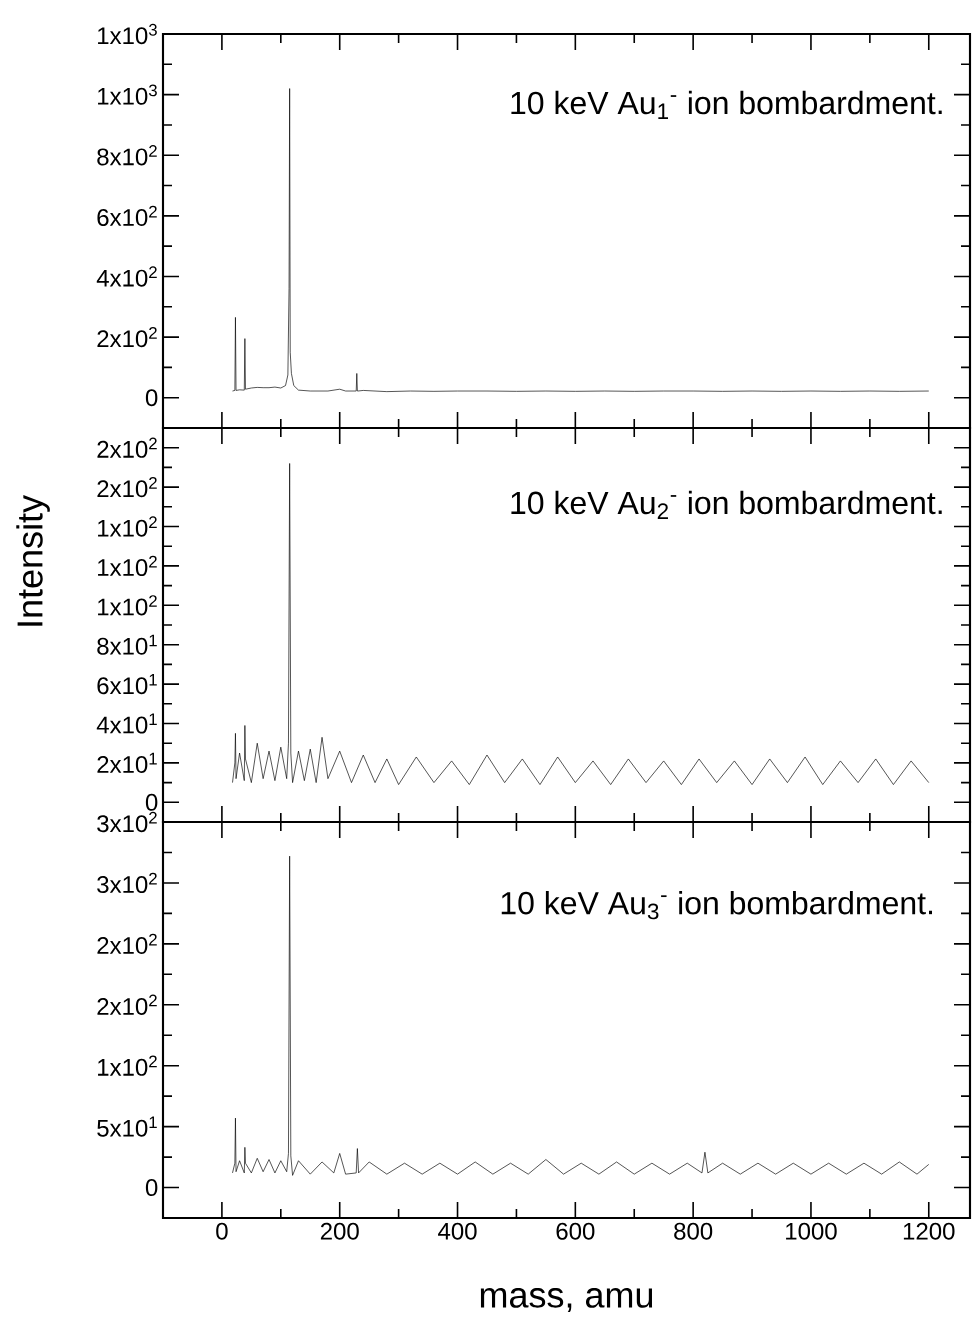 The width and height of the screenshot is (973, 1323). I want to click on x-tick-label: 0, so click(222, 1231).